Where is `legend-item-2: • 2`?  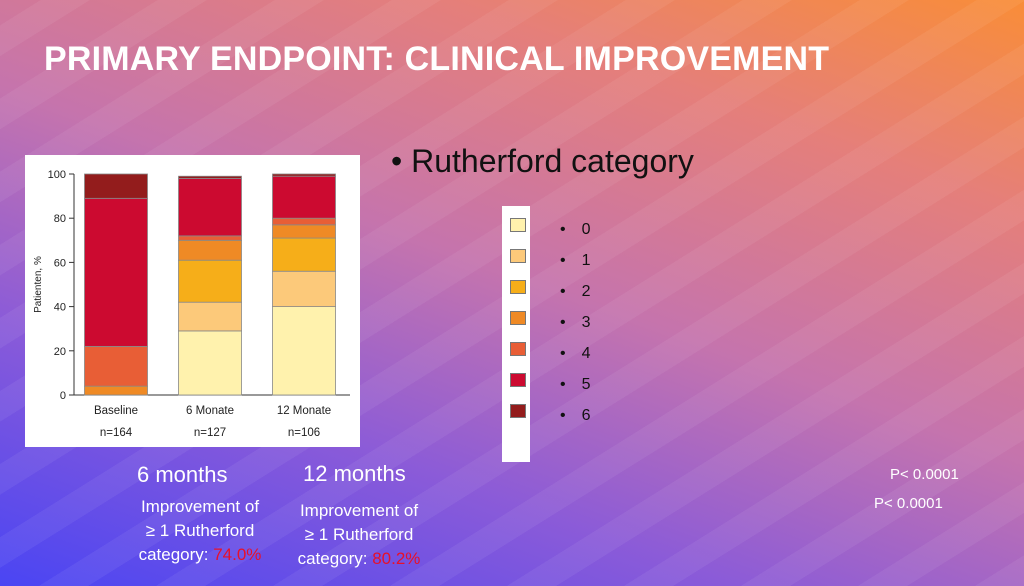 legend-item-2: • 2 is located at coordinates (575, 291).